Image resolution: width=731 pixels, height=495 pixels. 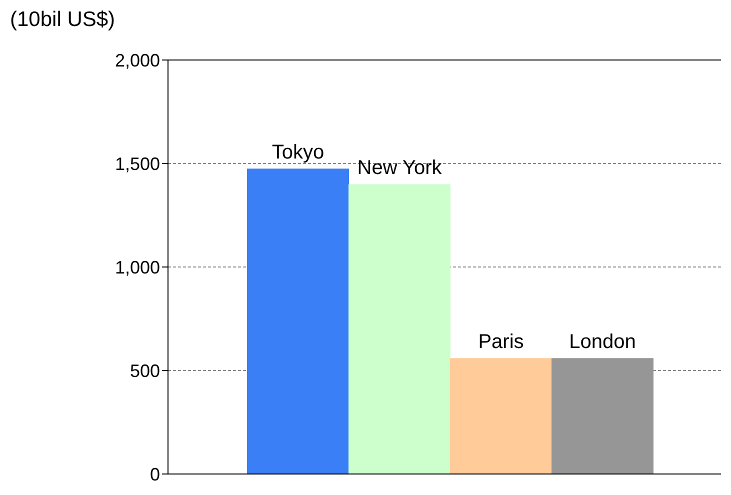 What do you see at coordinates (145, 370) in the screenshot?
I see `y-tick-label: 500` at bounding box center [145, 370].